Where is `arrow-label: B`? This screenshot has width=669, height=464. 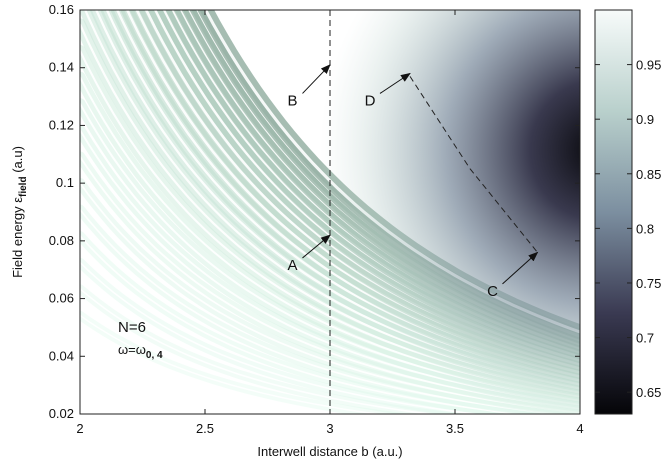 arrow-label: B is located at coordinates (292, 100).